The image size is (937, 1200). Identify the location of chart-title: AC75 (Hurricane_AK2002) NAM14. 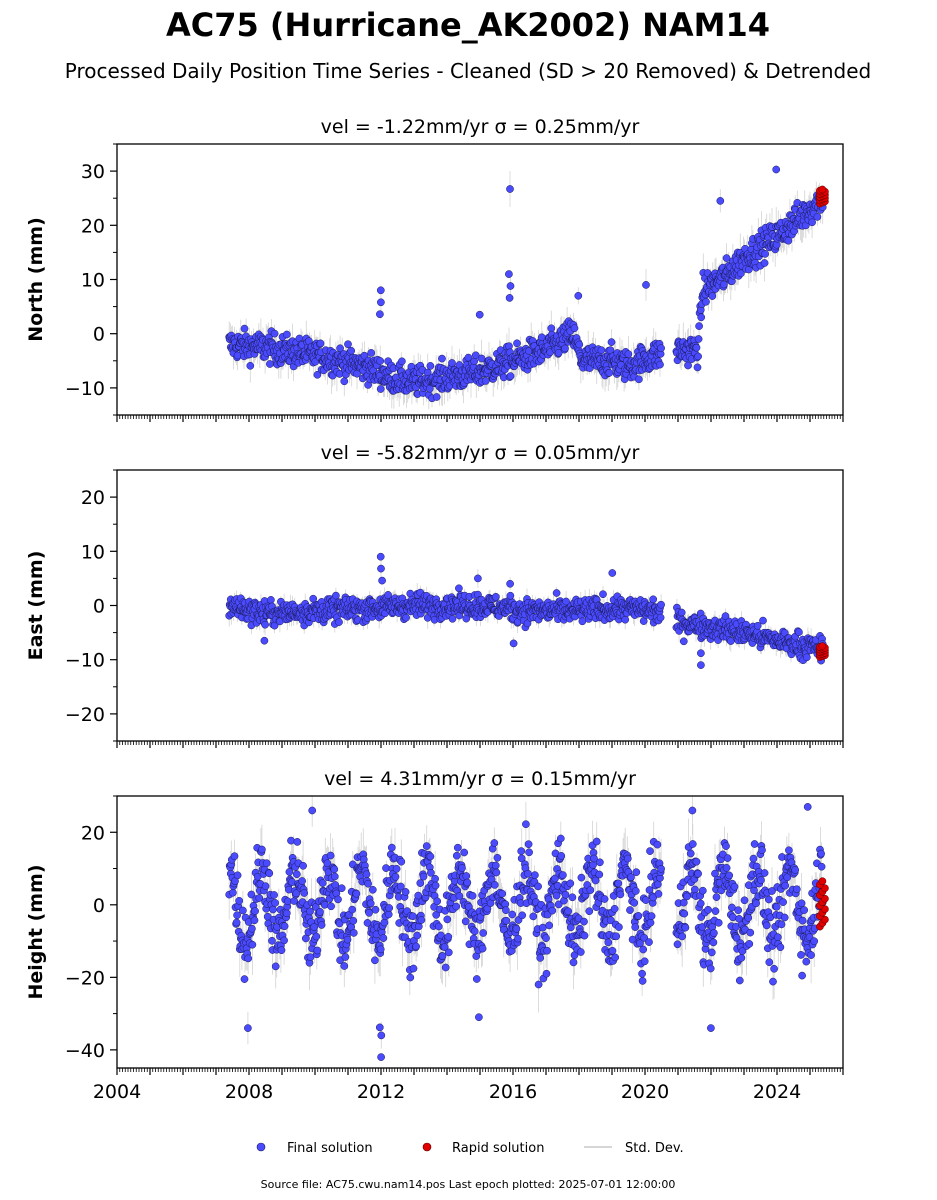
(468, 25).